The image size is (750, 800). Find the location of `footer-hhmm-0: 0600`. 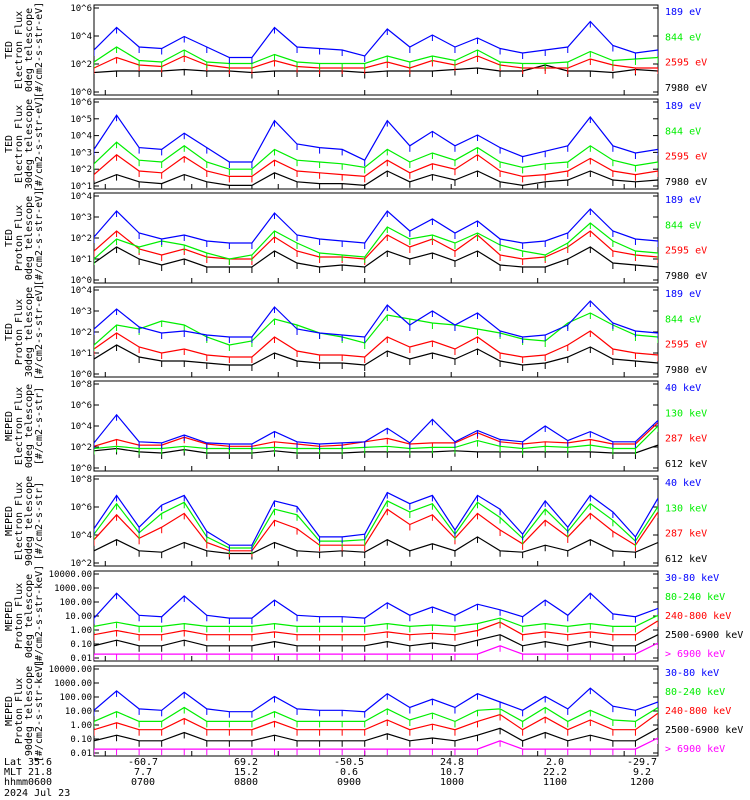

footer-hhmm-0: 0600 is located at coordinates (40, 782).